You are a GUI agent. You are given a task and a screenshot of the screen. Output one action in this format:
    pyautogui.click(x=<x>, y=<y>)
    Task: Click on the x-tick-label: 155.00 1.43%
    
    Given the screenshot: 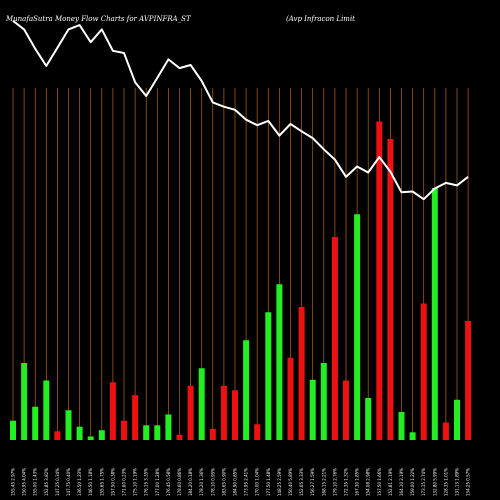 What is the action you would take?
    pyautogui.click(x=35, y=482)
    